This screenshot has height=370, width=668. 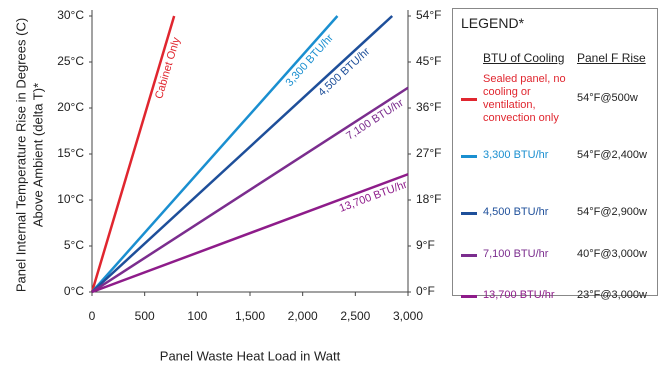 What do you see at coordinates (612, 254) in the screenshot?
I see `legend-rise: 40°F@3,000w` at bounding box center [612, 254].